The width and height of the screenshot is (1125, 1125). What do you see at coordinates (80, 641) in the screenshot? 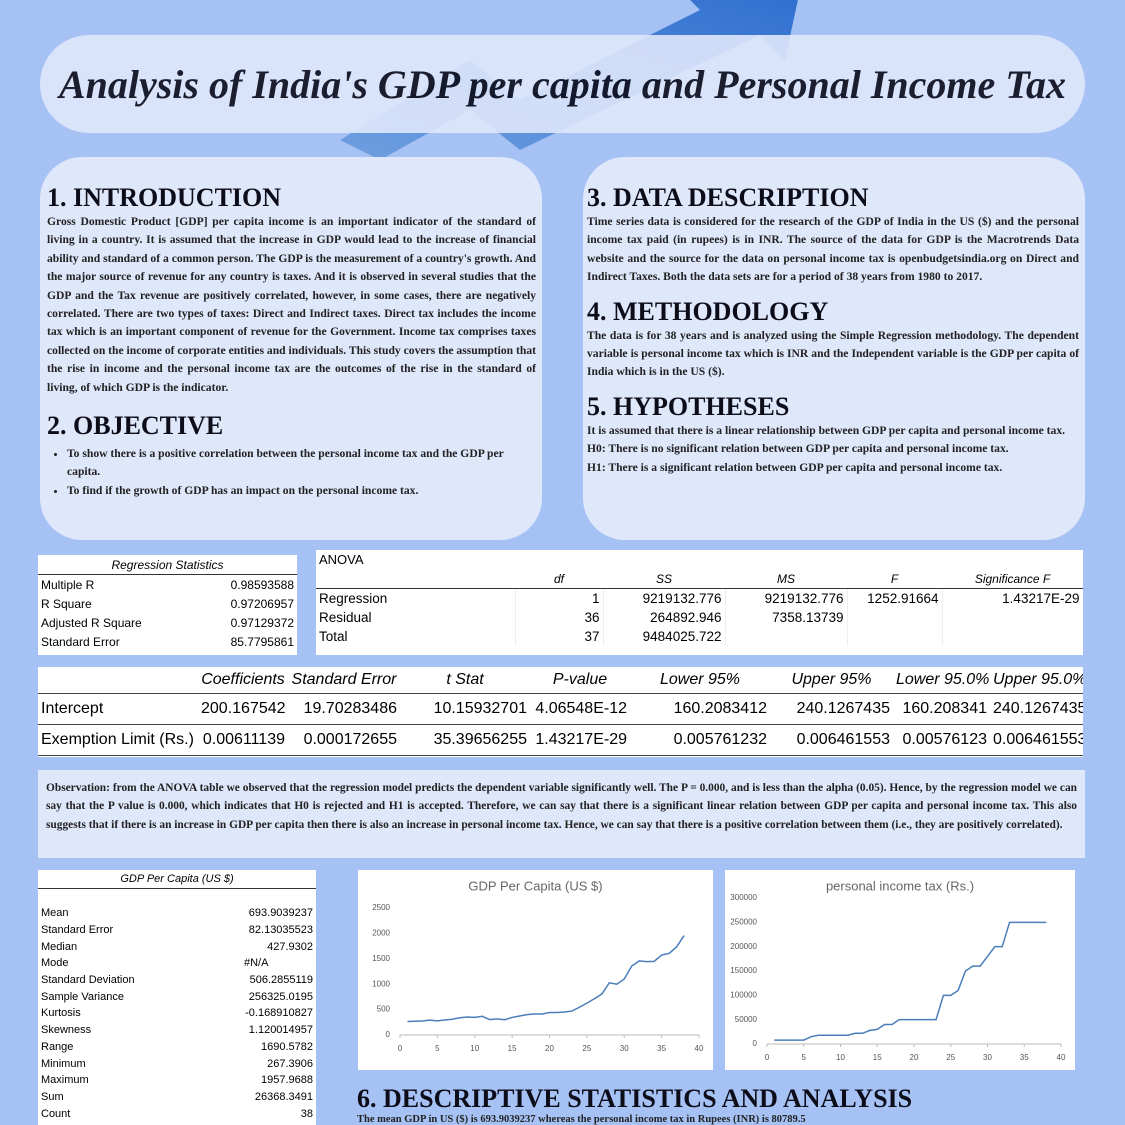
I see `table-cell: Standard Error` at bounding box center [80, 641].